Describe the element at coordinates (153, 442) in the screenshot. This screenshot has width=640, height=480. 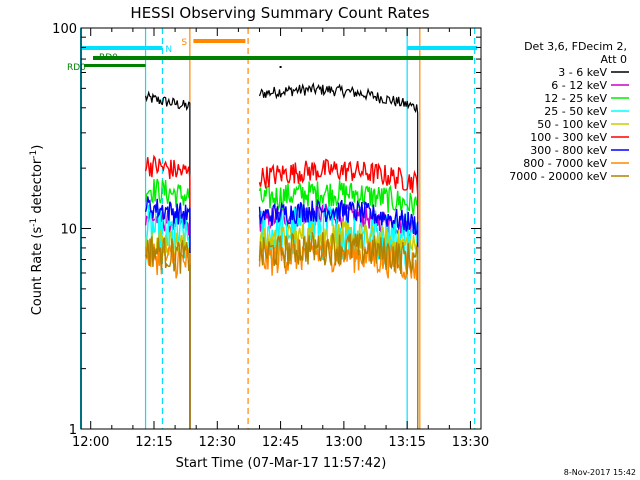
I see `x-tick-label-1: 12:15` at that location.